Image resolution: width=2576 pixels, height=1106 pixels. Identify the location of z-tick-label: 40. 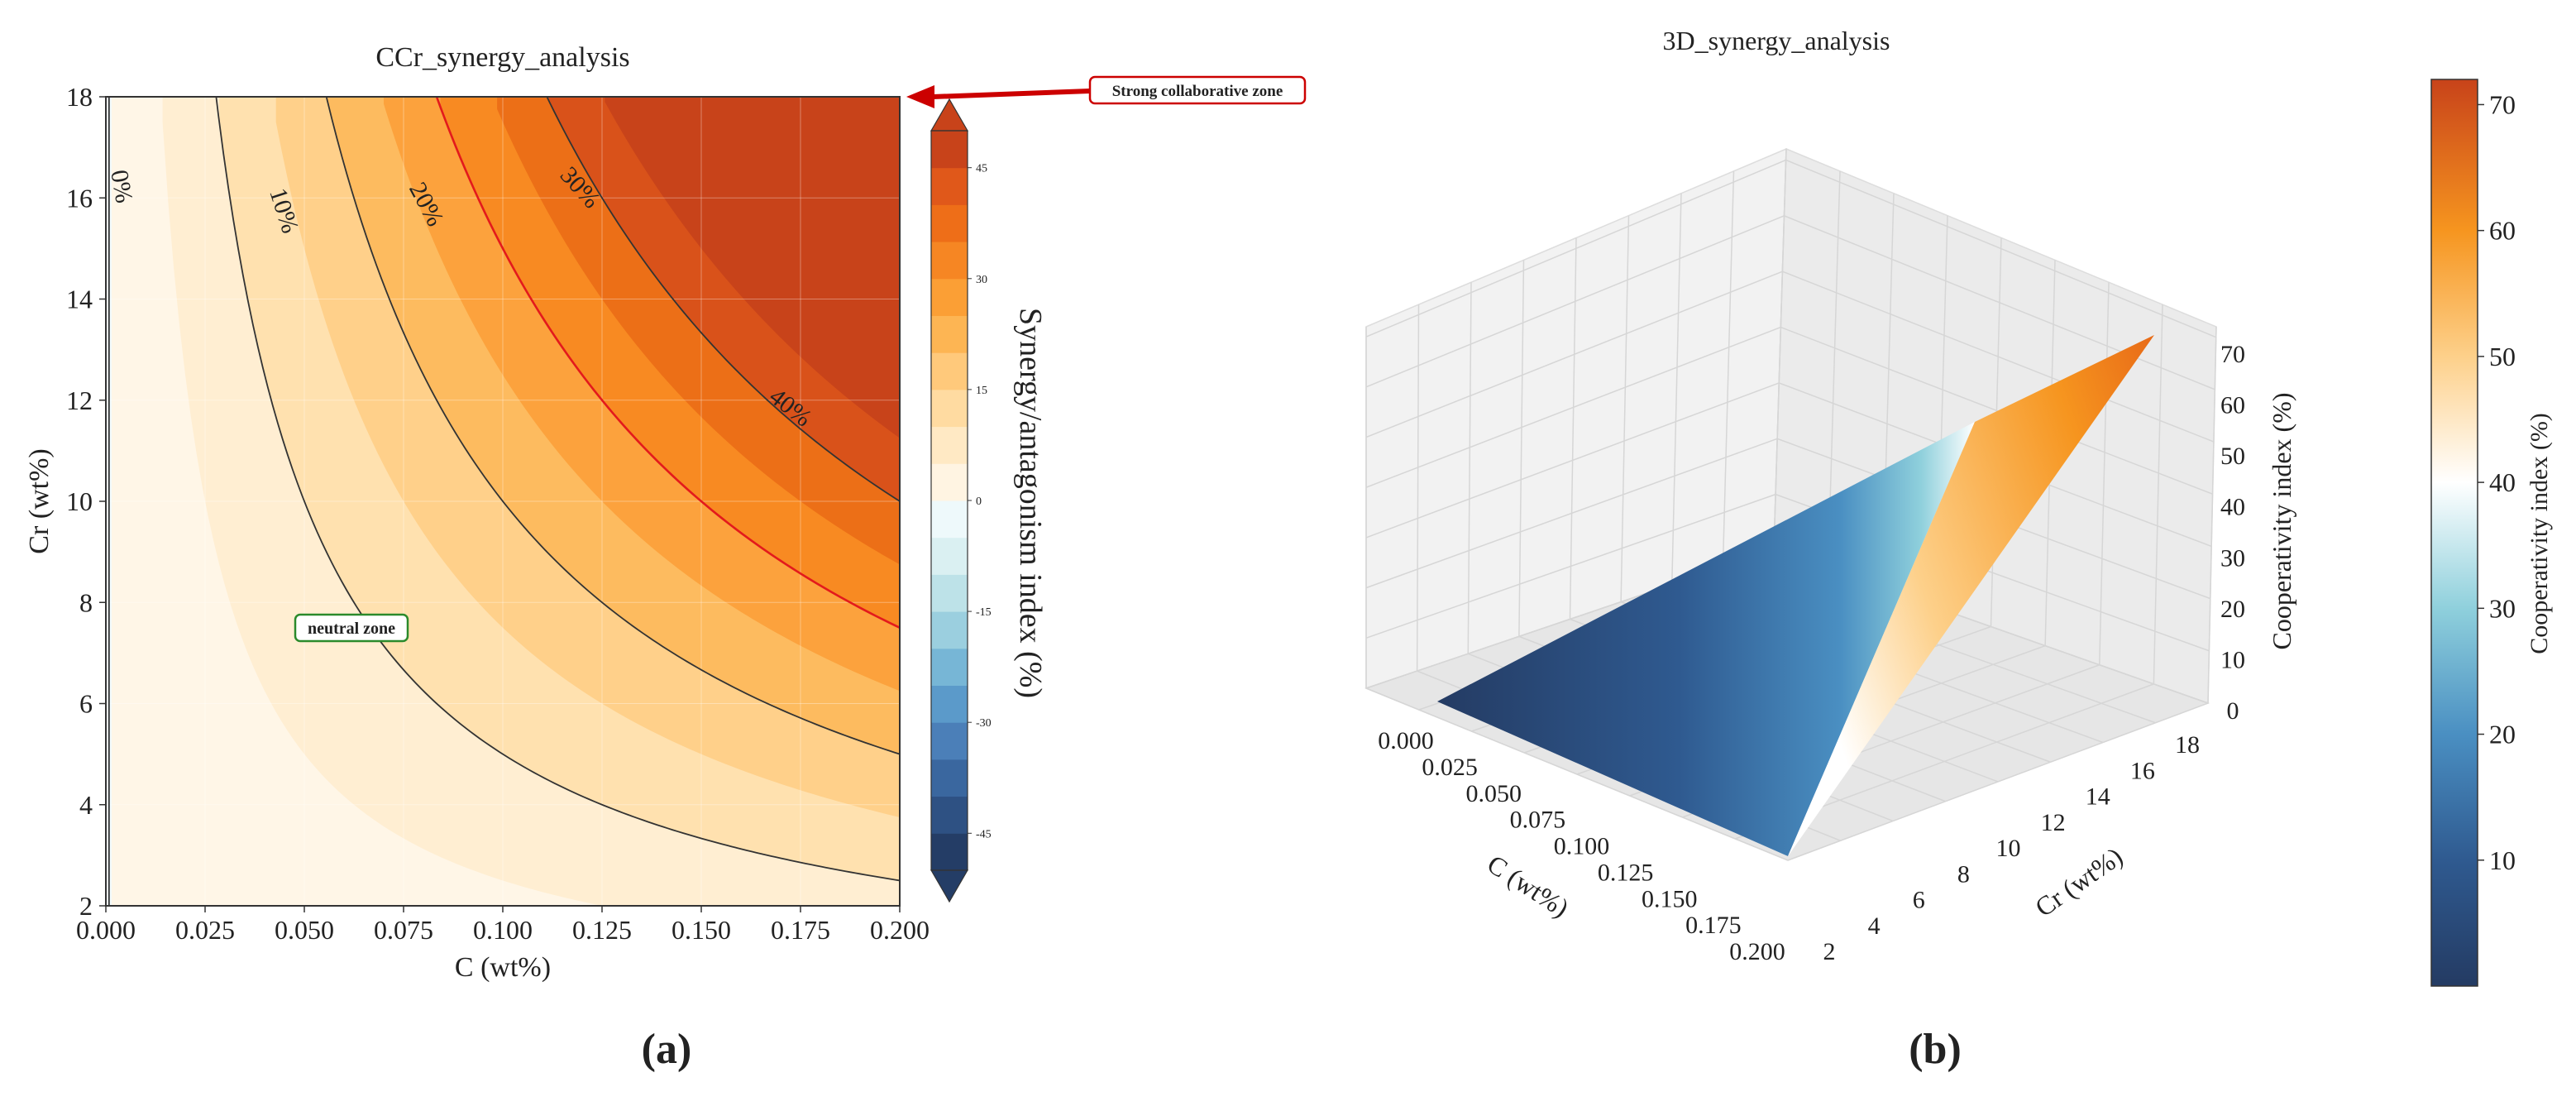
(2232, 507).